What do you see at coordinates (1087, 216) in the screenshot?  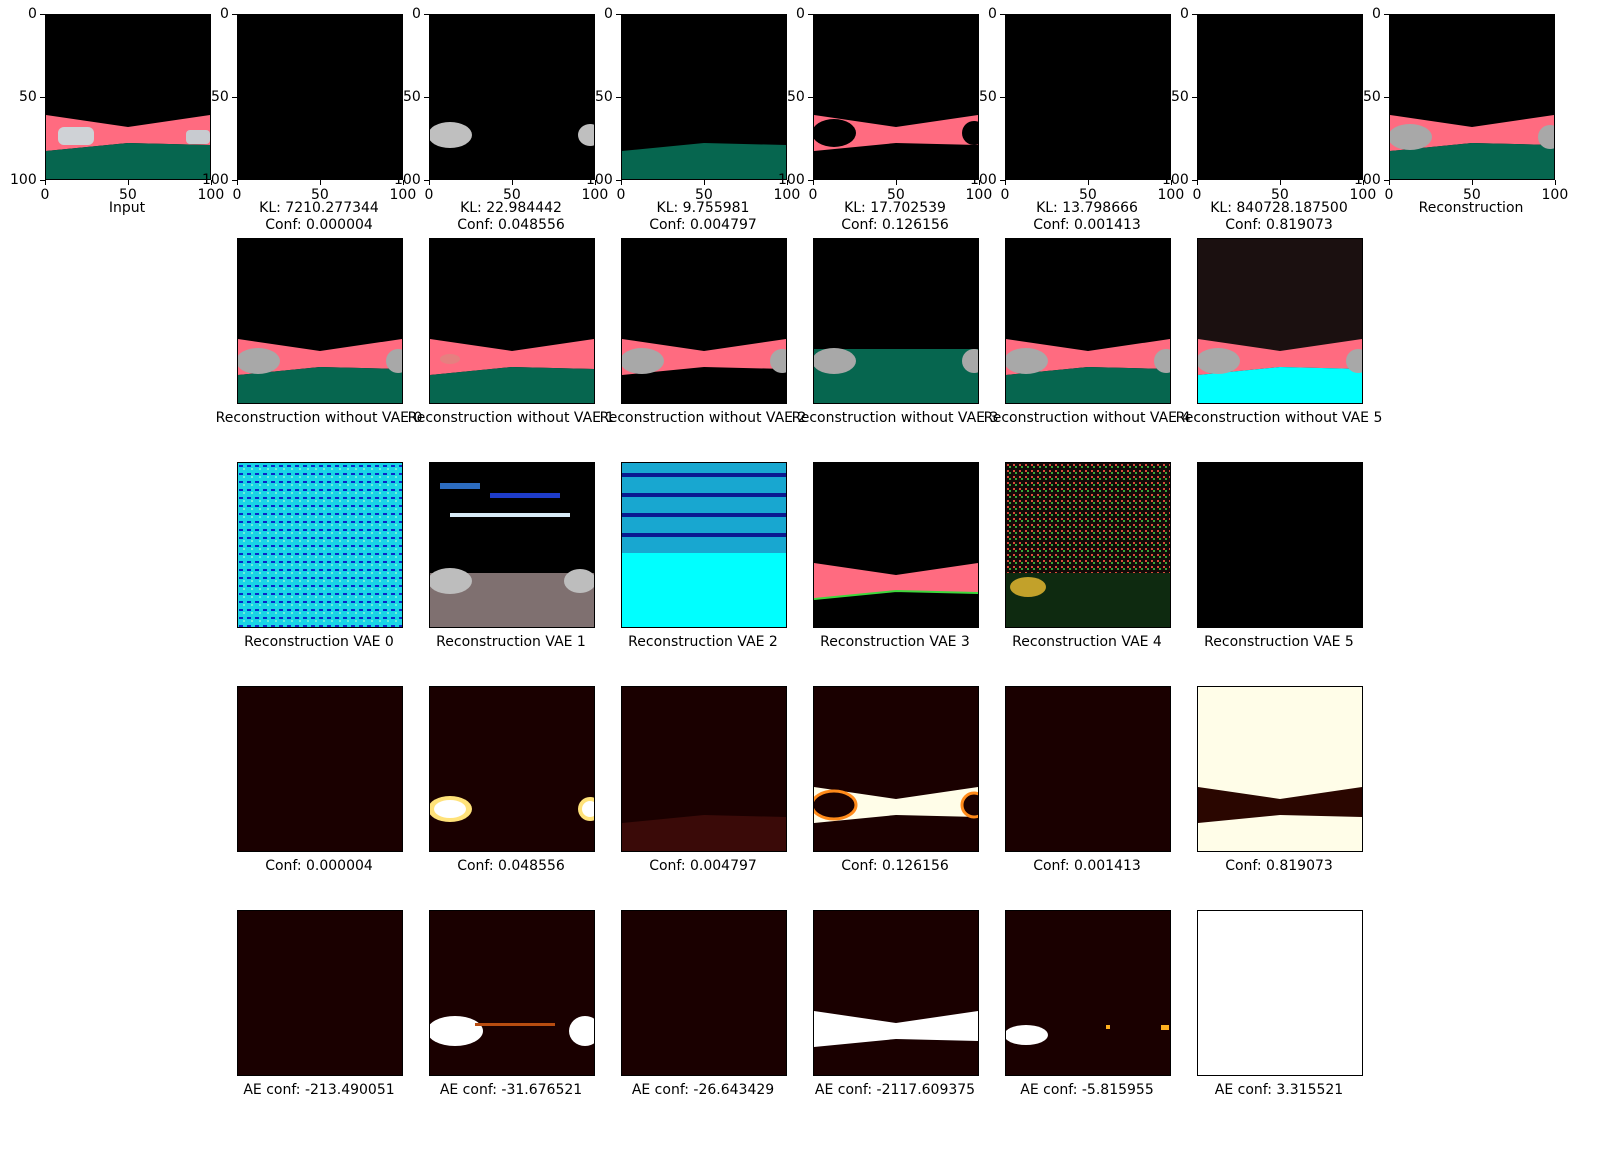 I see `kl-caption-4: KL: 13.798666 Conf: 0.001413` at bounding box center [1087, 216].